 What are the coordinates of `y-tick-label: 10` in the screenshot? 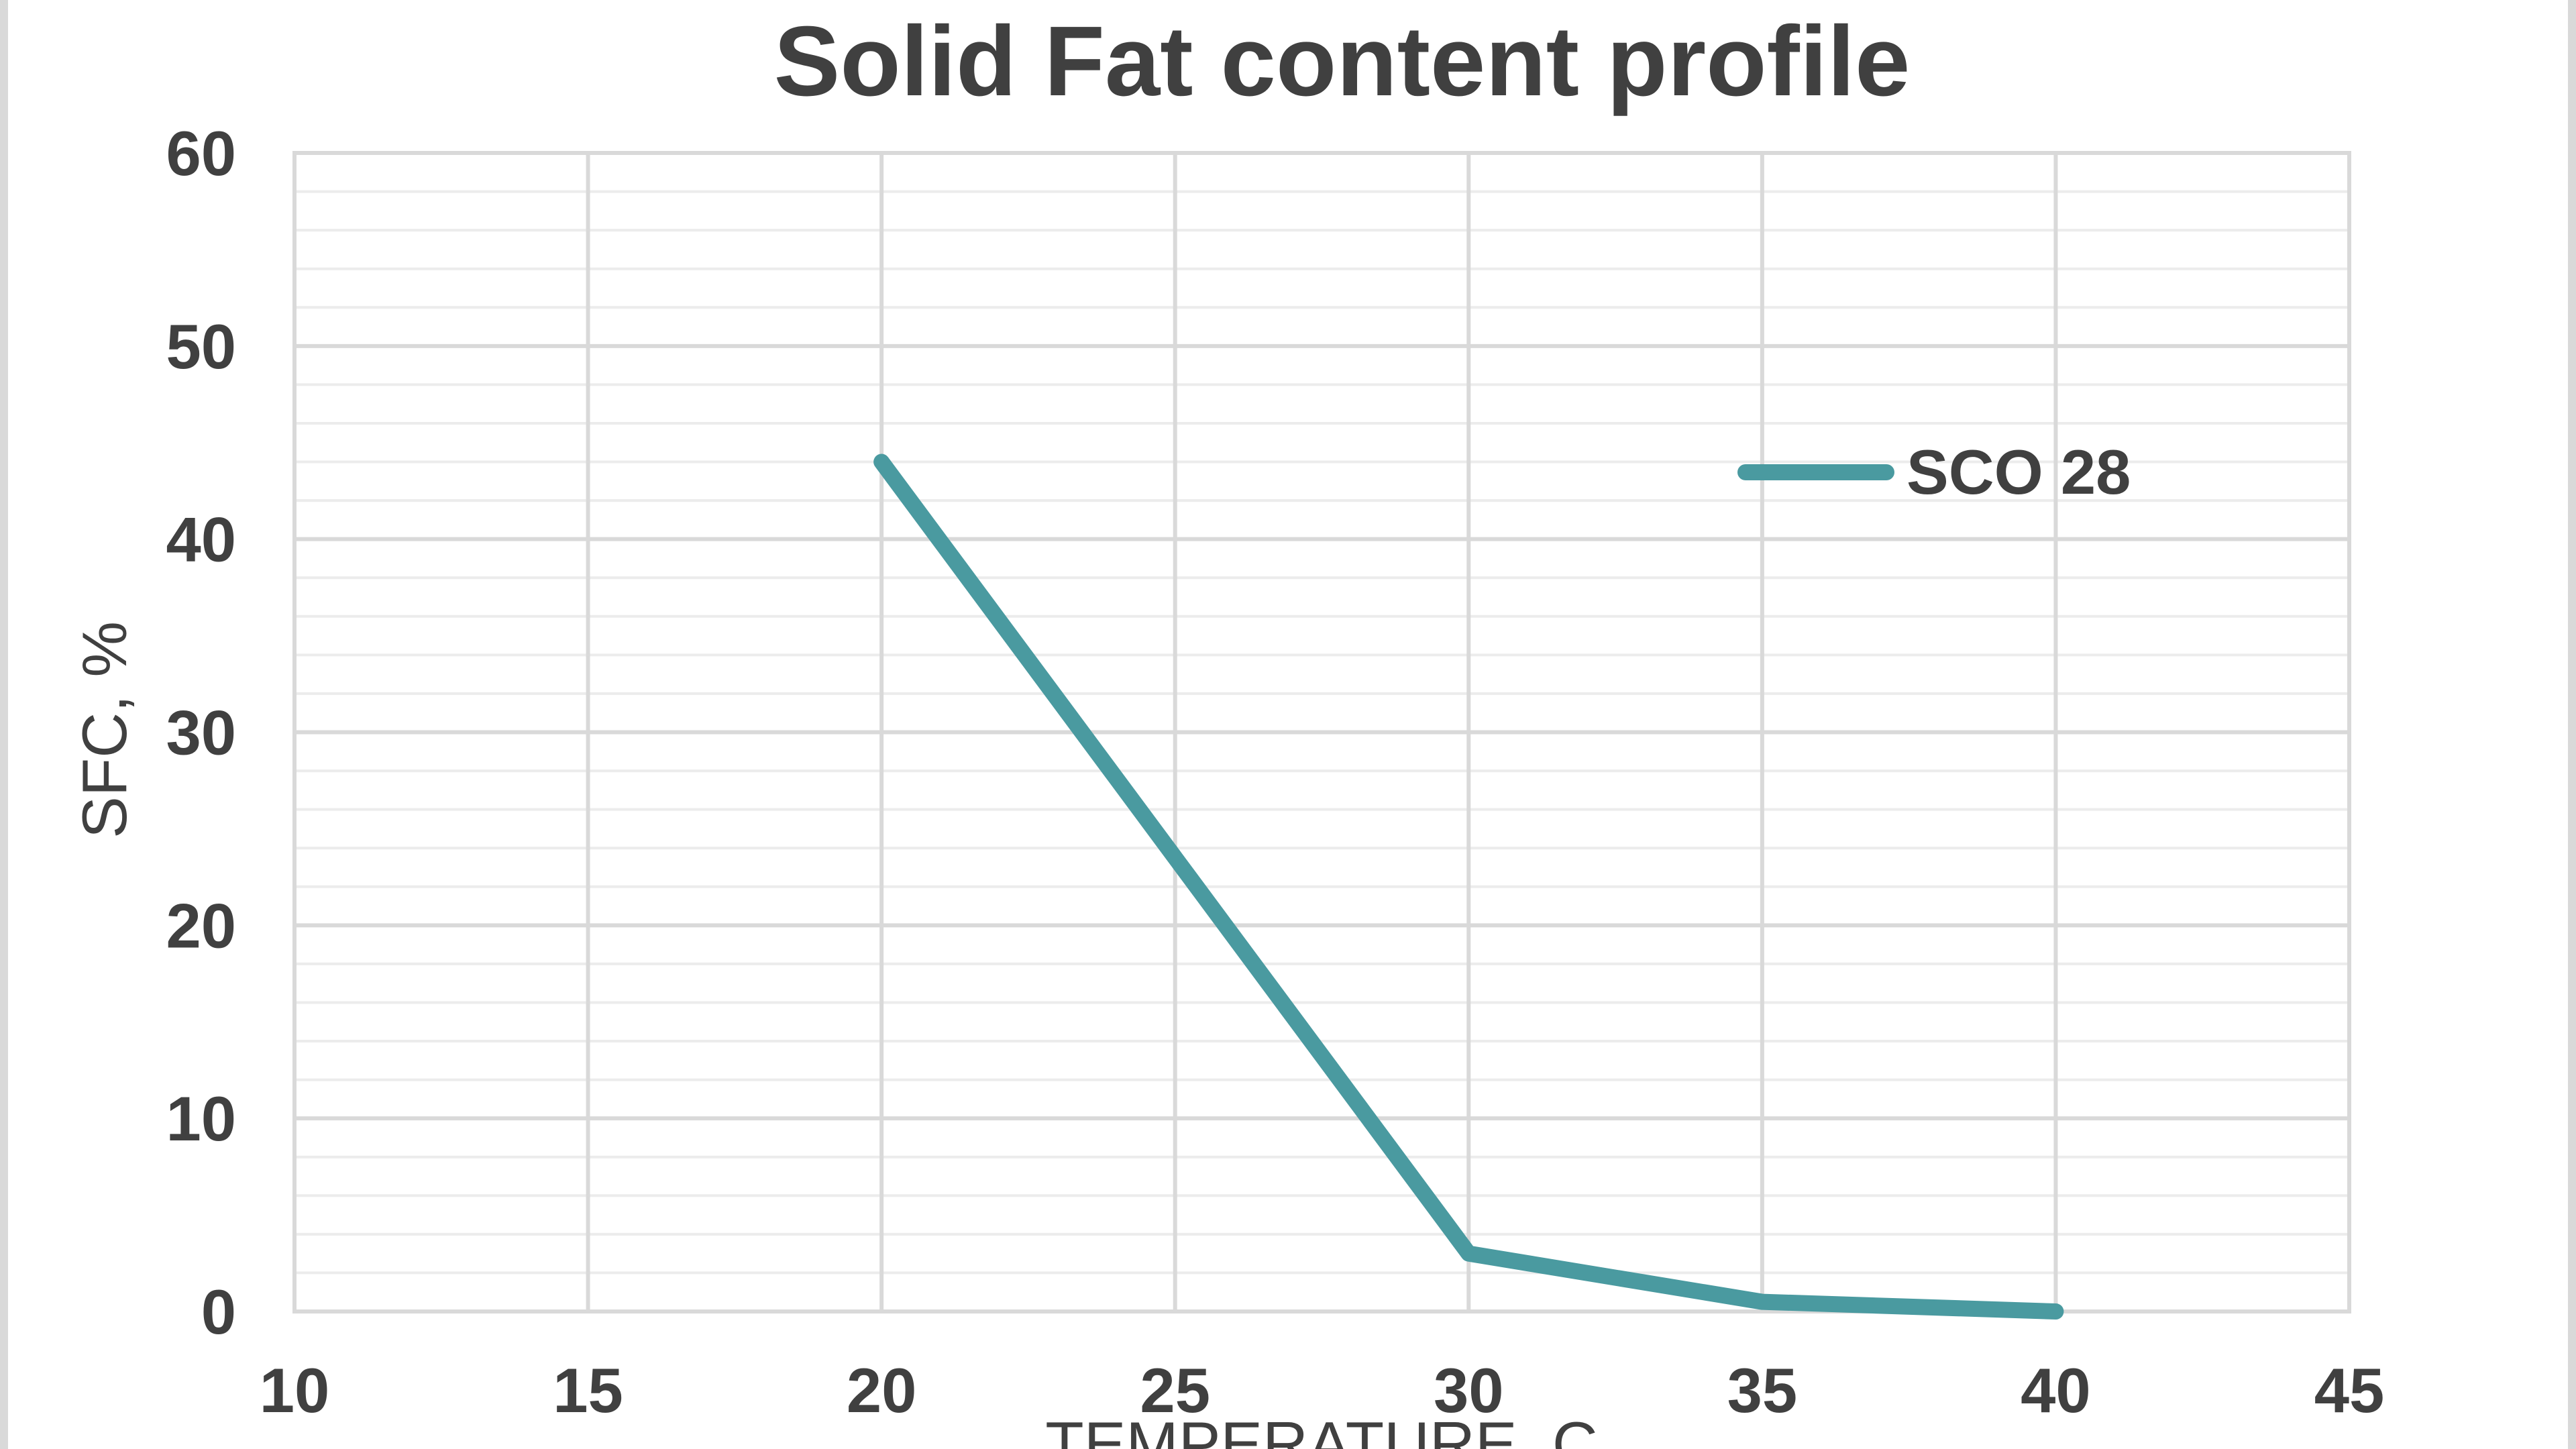 It's located at (201, 1118).